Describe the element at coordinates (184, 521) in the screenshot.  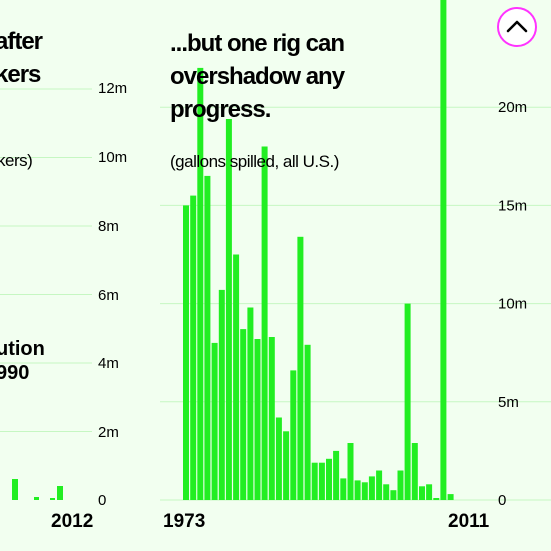
I see `x-tick-label-start: 1973` at that location.